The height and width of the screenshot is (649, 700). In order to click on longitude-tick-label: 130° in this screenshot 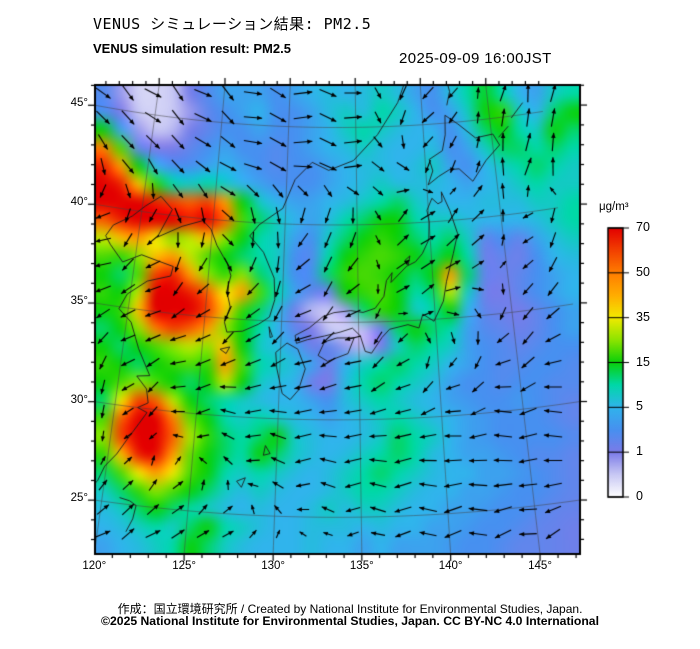, I will do `click(273, 566)`.